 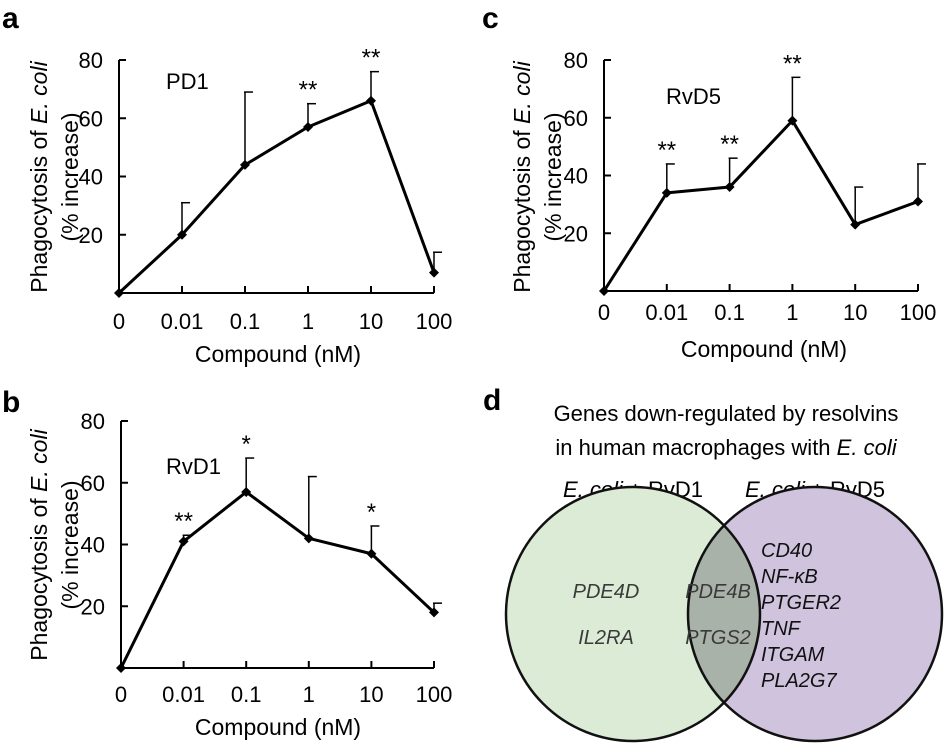 What do you see at coordinates (786, 551) in the screenshot?
I see `gene-right-only: CD40` at bounding box center [786, 551].